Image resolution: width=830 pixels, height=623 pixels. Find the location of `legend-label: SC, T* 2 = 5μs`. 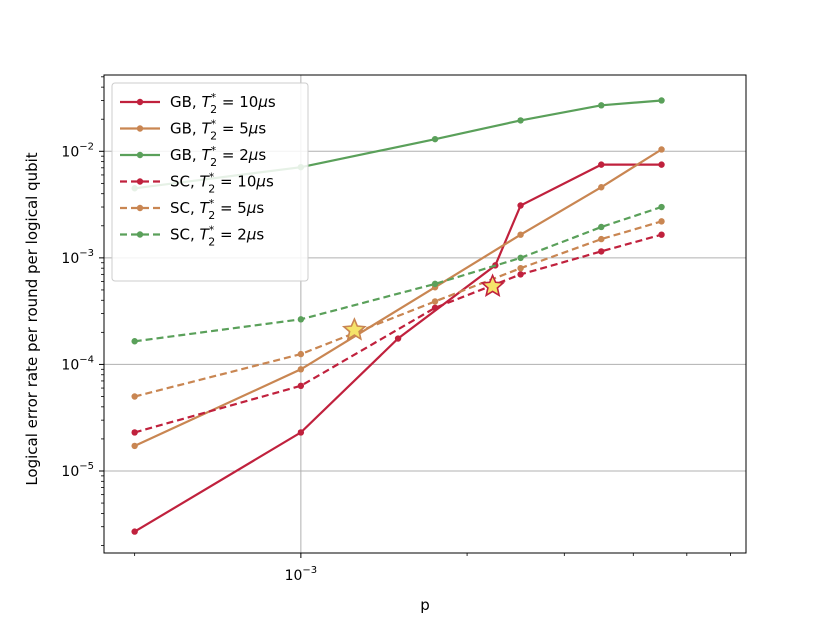

legend-label: SC, T* 2 = 5μs is located at coordinates (217, 209).